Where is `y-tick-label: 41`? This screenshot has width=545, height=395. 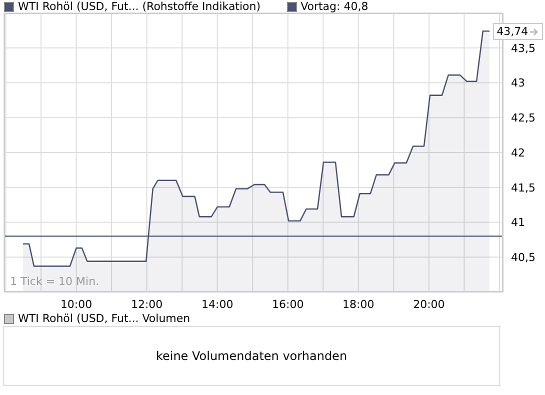
y-tick-label: 41 is located at coordinates (518, 223).